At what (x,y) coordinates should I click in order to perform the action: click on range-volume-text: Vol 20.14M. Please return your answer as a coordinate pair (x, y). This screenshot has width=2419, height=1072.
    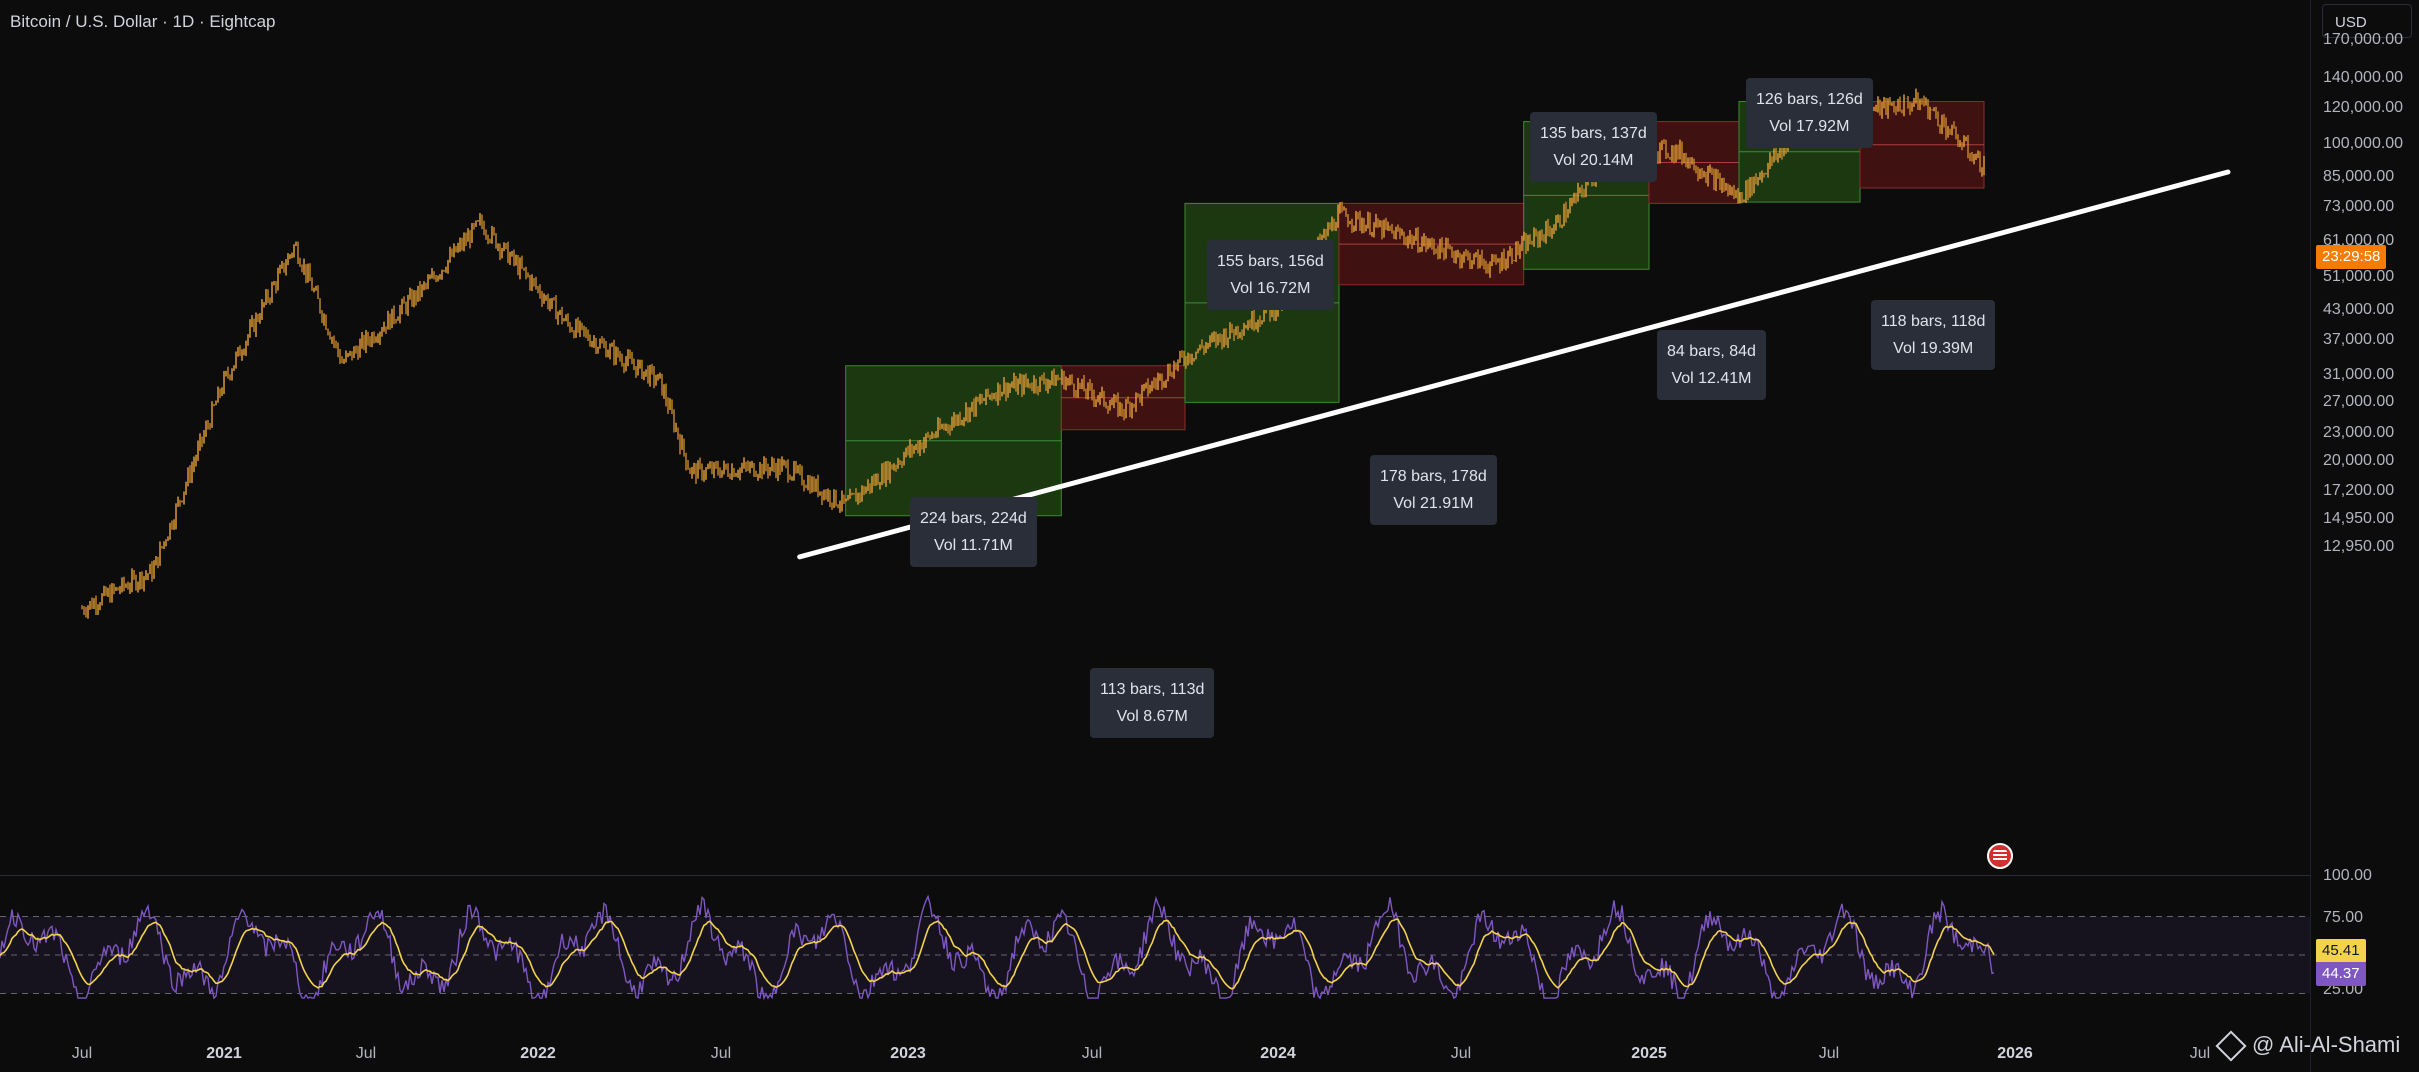
    Looking at the image, I should click on (1593, 160).